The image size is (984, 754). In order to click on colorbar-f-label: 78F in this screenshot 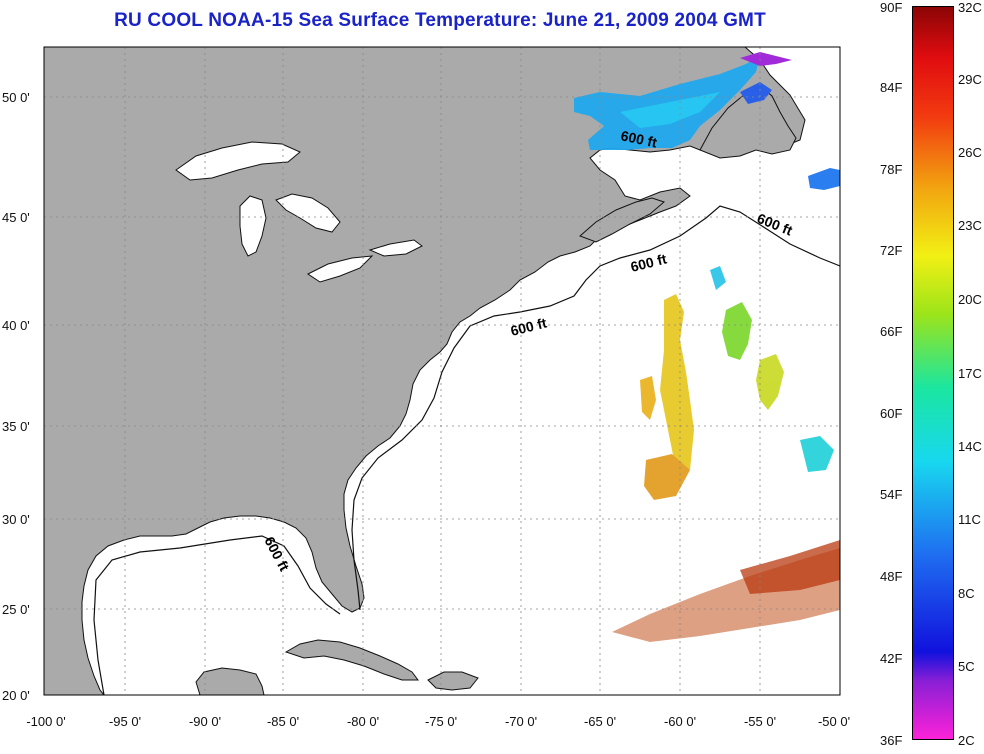, I will do `click(891, 169)`.